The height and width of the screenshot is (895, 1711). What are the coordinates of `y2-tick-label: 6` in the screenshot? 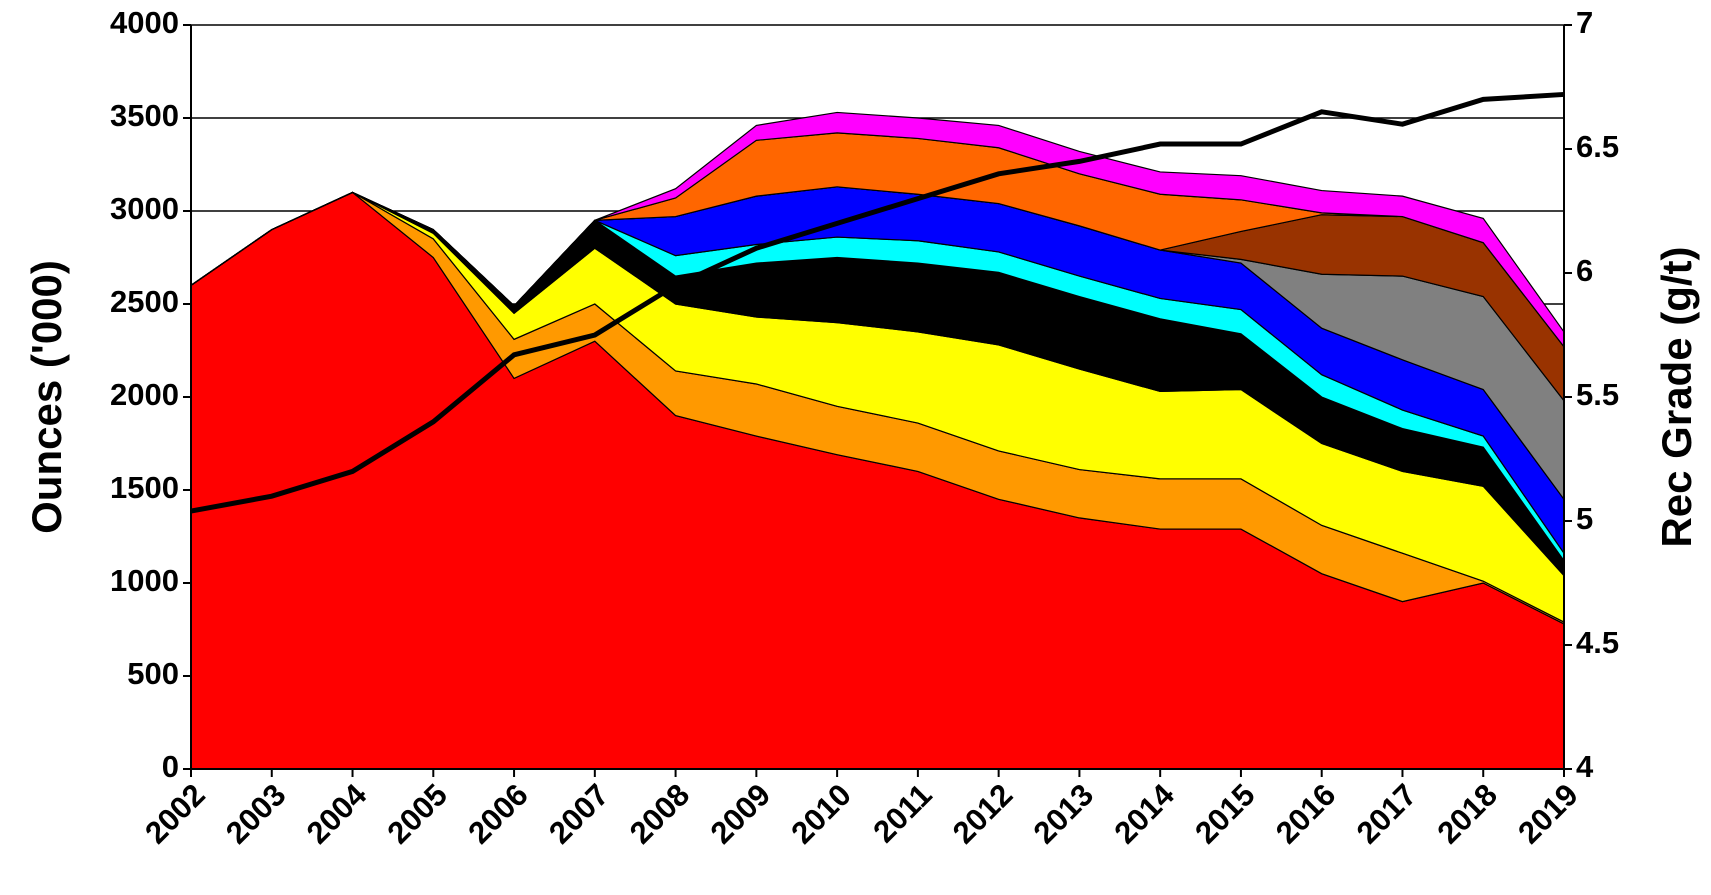 It's located at (1584, 270).